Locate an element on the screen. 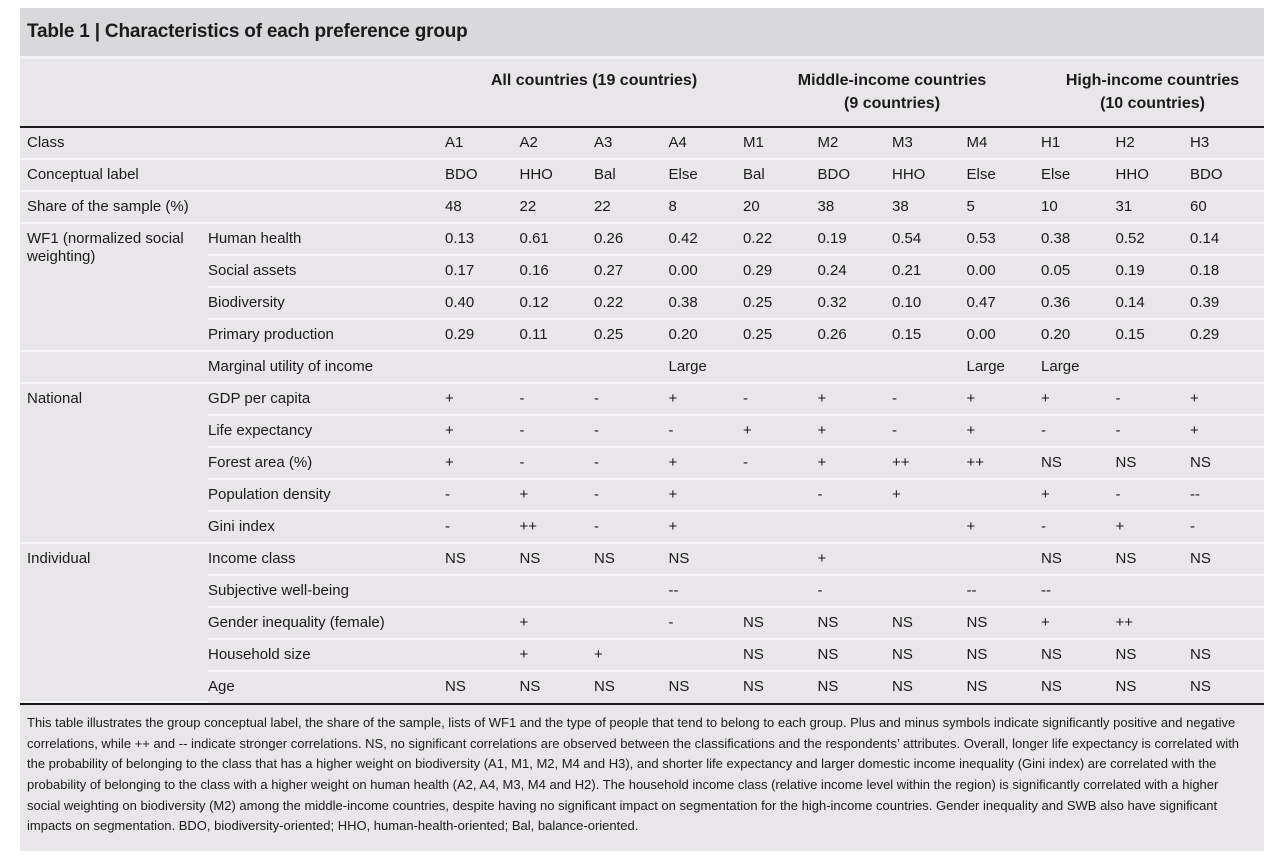 The image size is (1280, 861). table-cell: 5 is located at coordinates (1004, 208).